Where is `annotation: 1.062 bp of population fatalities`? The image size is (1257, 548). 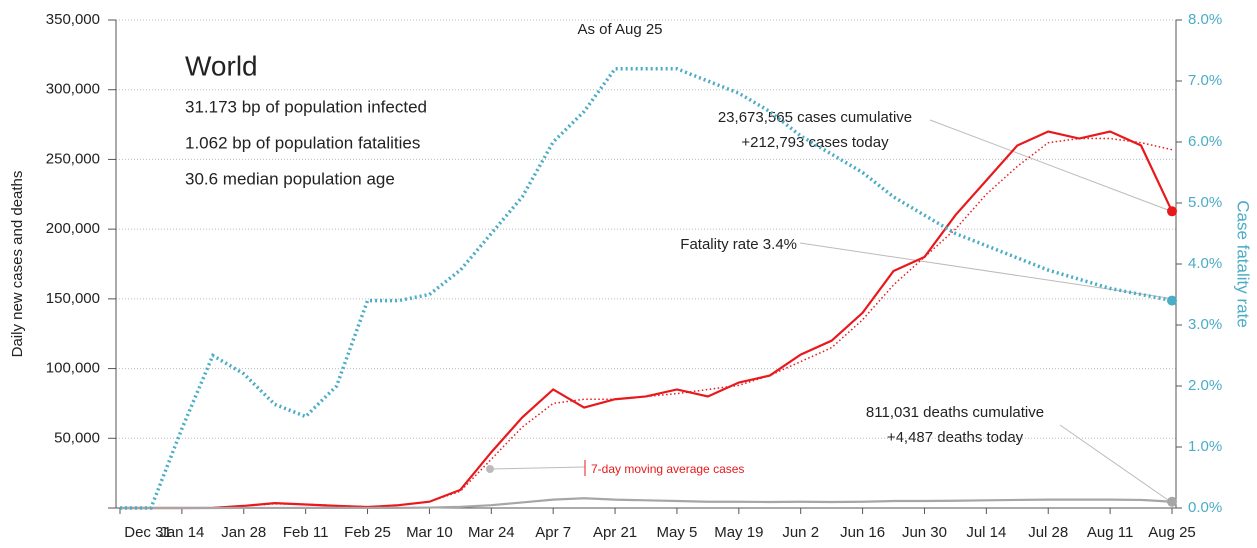
annotation: 1.062 bp of population fatalities is located at coordinates (302, 142).